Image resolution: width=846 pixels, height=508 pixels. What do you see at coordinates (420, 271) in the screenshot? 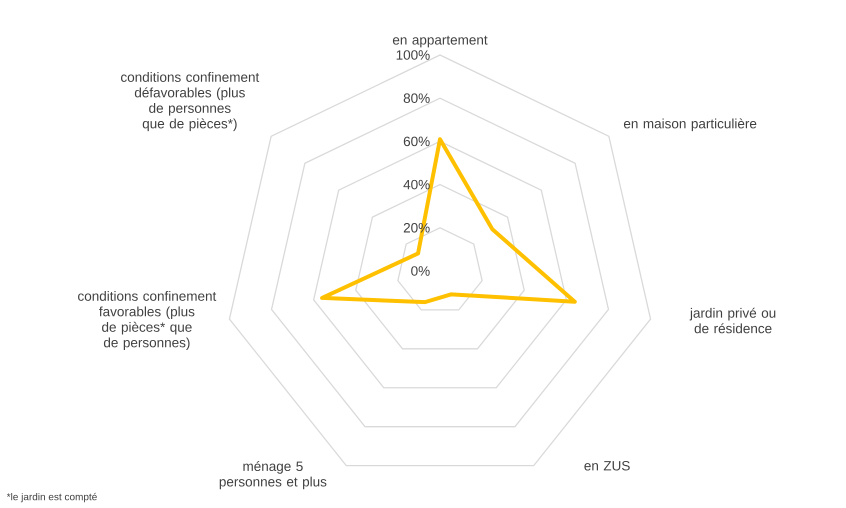
I see `y-tick-label: 0%` at bounding box center [420, 271].